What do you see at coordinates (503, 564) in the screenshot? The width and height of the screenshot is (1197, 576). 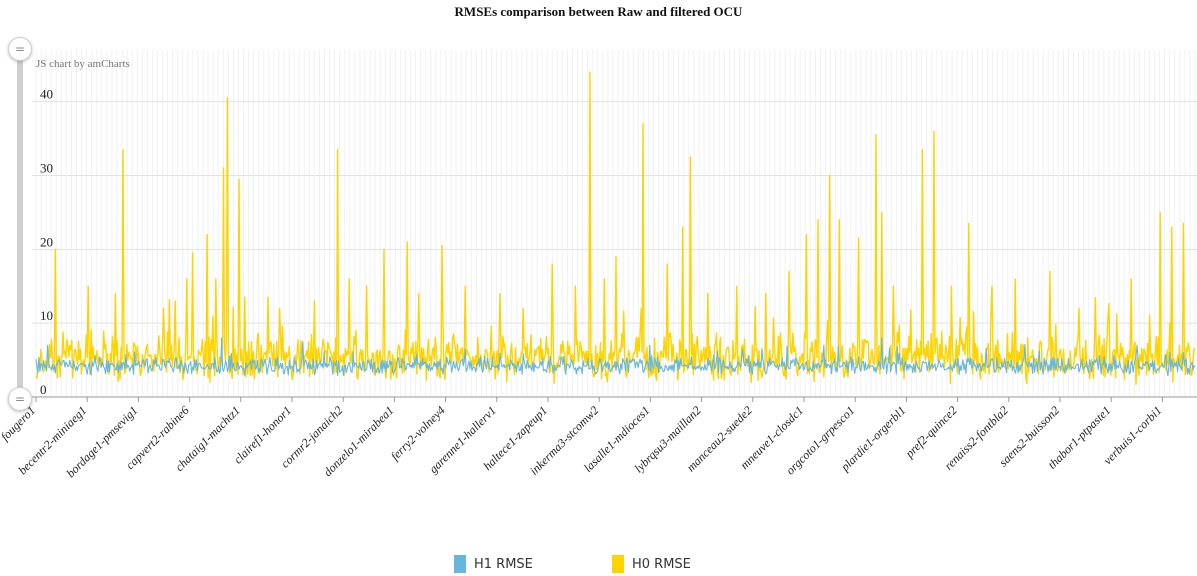 I see `legend-label: H1 RMSE` at bounding box center [503, 564].